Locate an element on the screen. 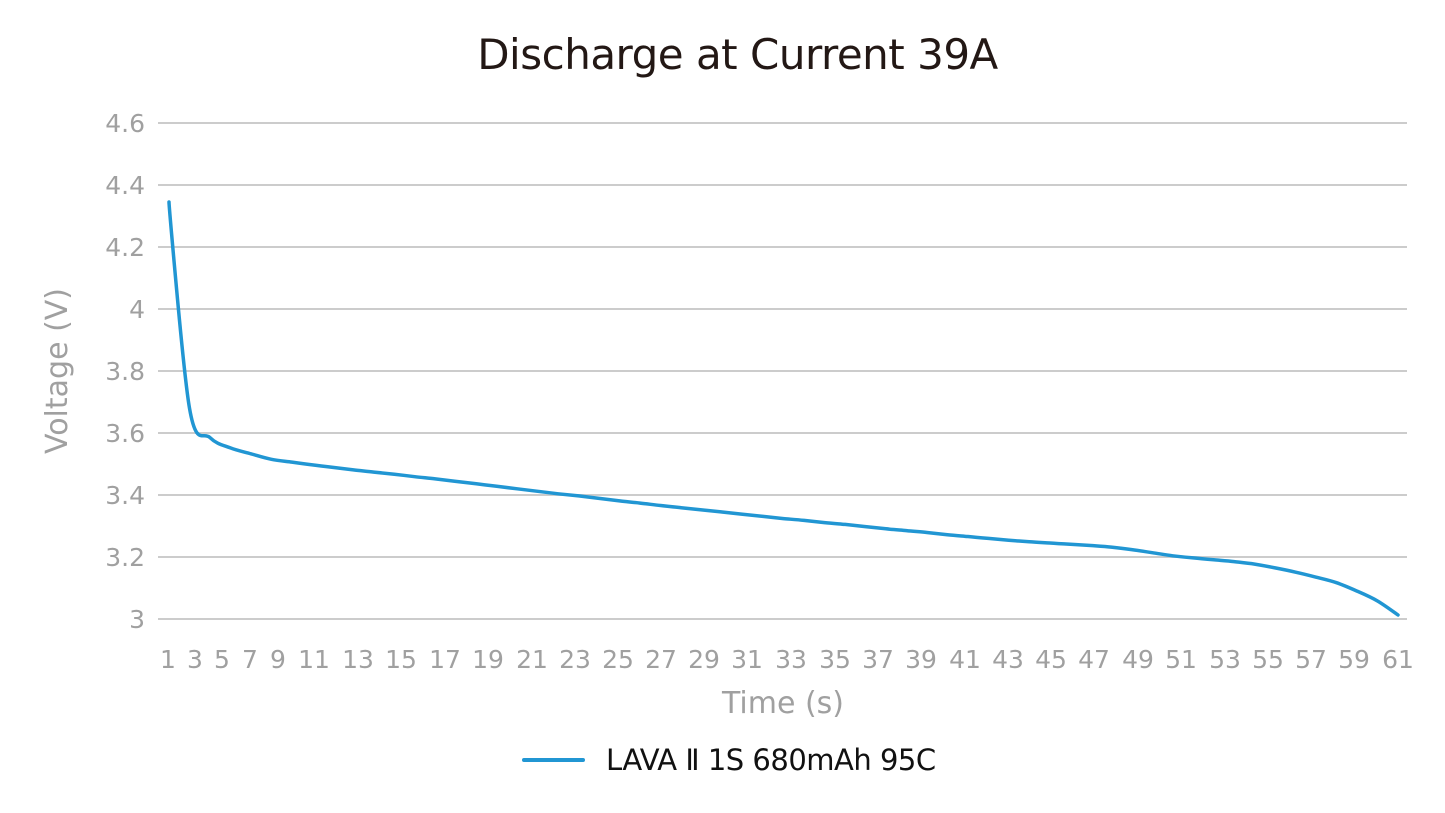 The width and height of the screenshot is (1445, 813). y-axis-label: Voltage (V) is located at coordinates (57, 371).